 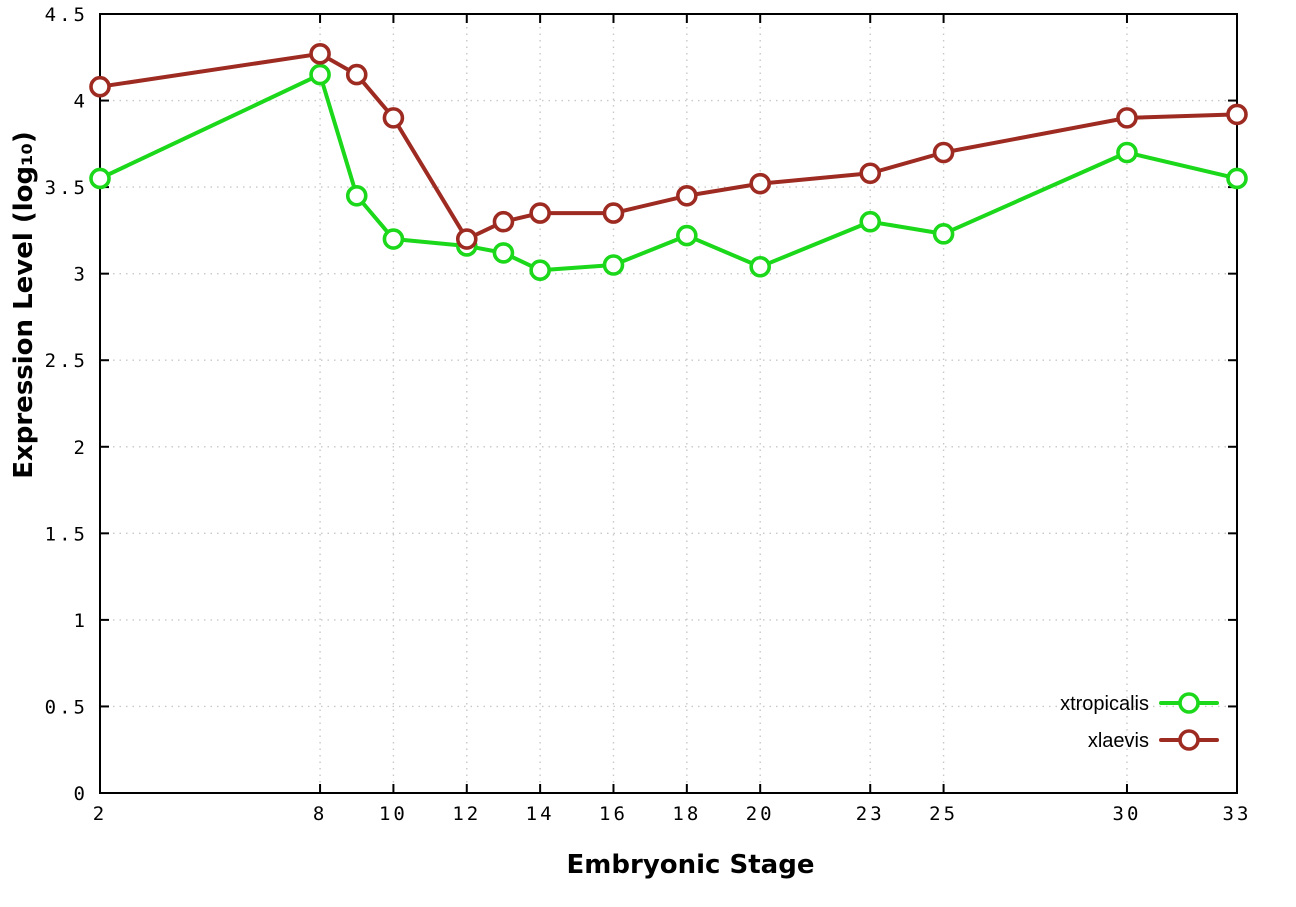 I want to click on legend-entry-xlaevis: xlaevis, so click(x=1153, y=740).